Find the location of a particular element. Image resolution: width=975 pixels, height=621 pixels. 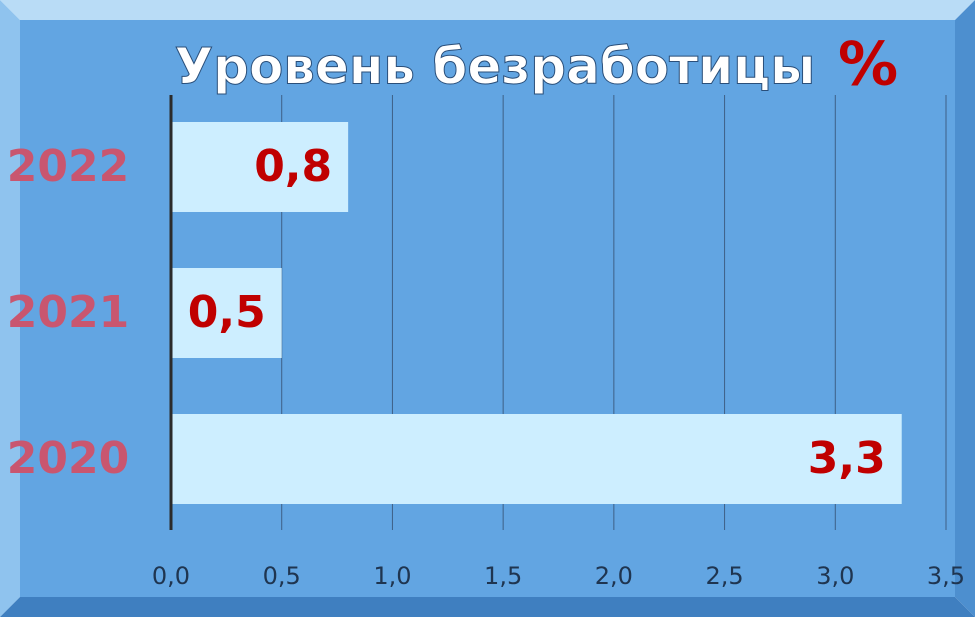

value-label: 0,5 is located at coordinates (227, 312).